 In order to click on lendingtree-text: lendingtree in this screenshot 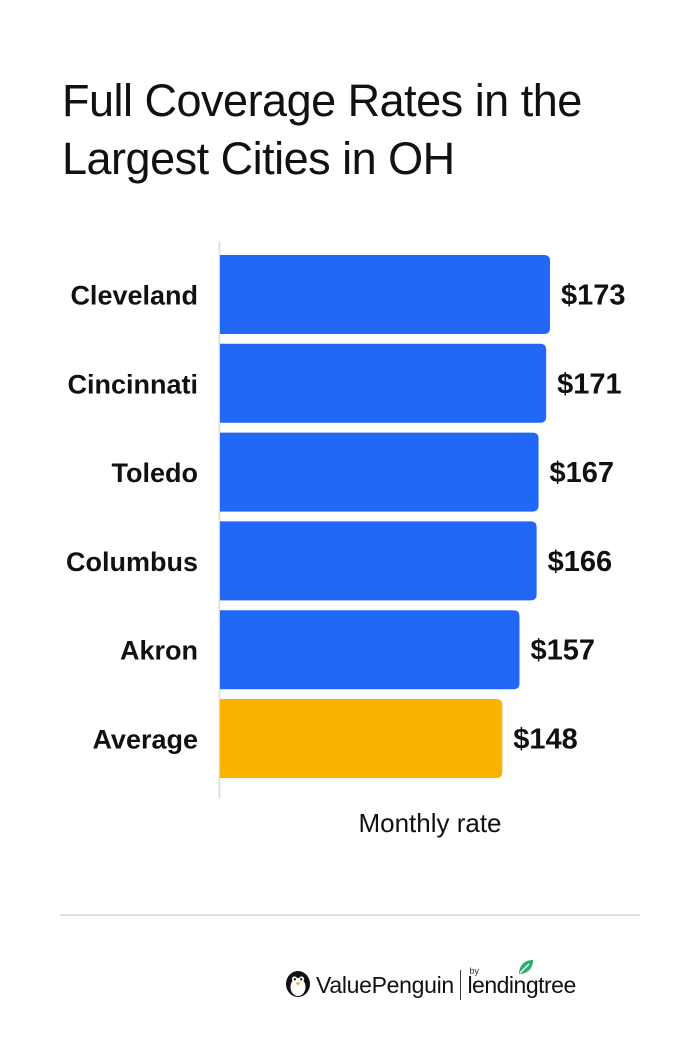, I will do `click(521, 984)`.